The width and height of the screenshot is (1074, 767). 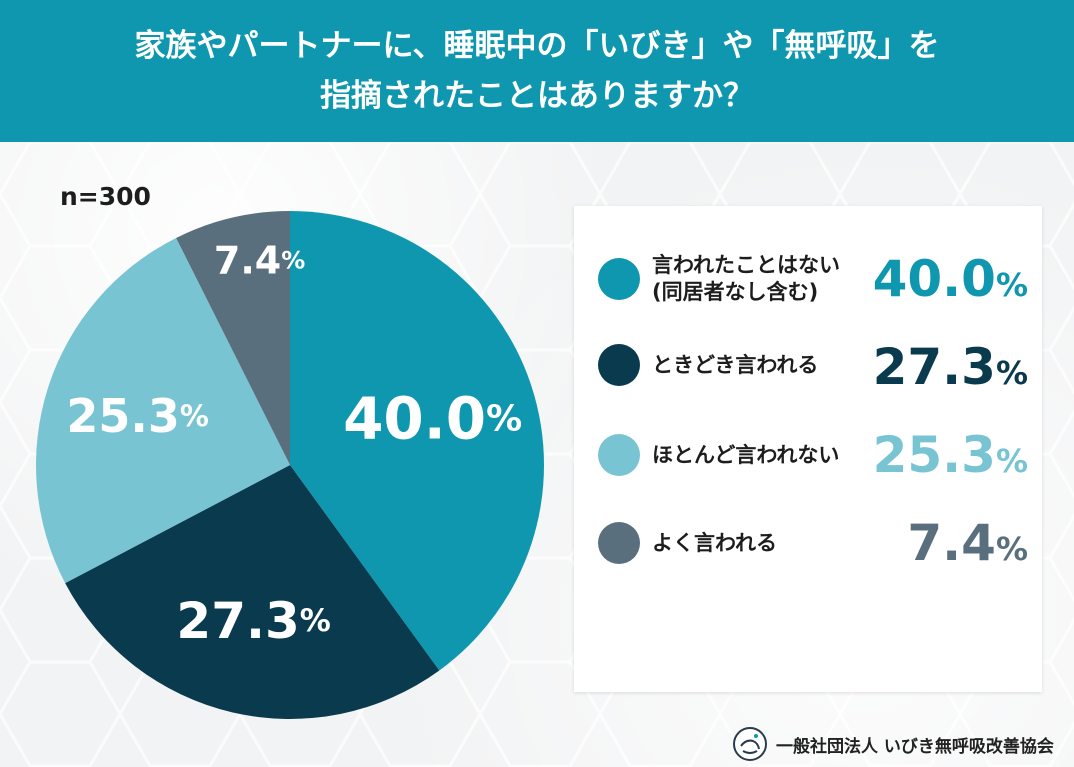 What do you see at coordinates (233, 338) in the screenshot?
I see `pie-slice-often` at bounding box center [233, 338].